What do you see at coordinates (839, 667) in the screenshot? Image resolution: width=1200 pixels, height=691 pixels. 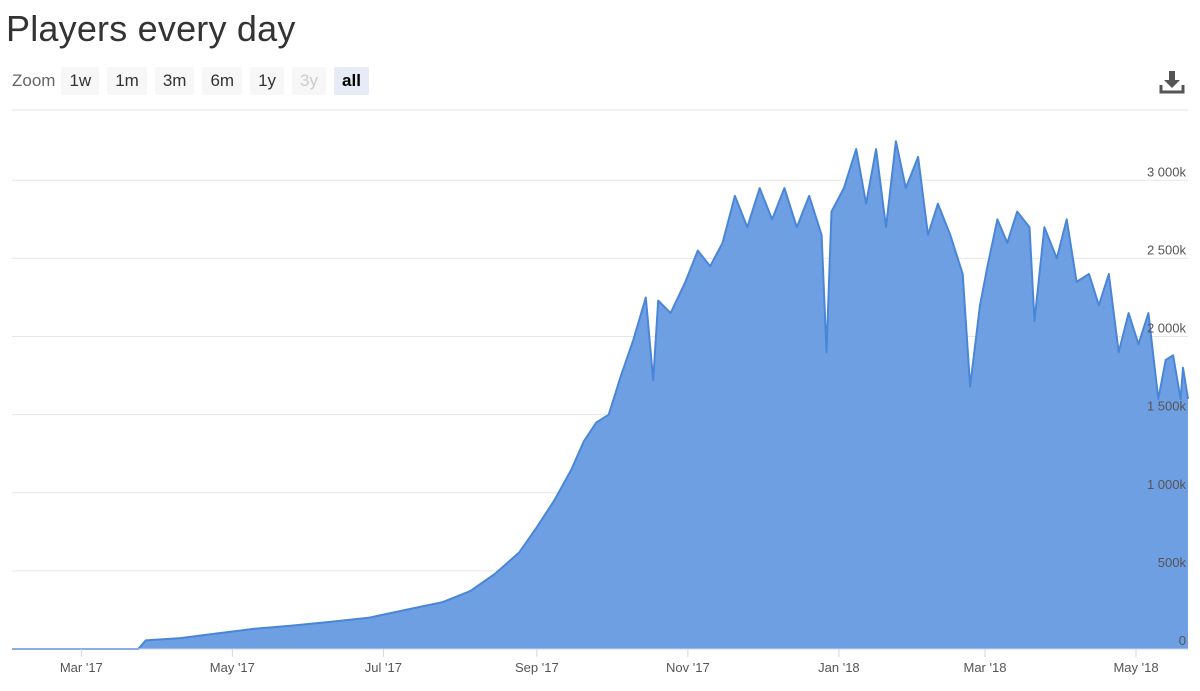 I see `x-tick-label: Jan '18` at bounding box center [839, 667].